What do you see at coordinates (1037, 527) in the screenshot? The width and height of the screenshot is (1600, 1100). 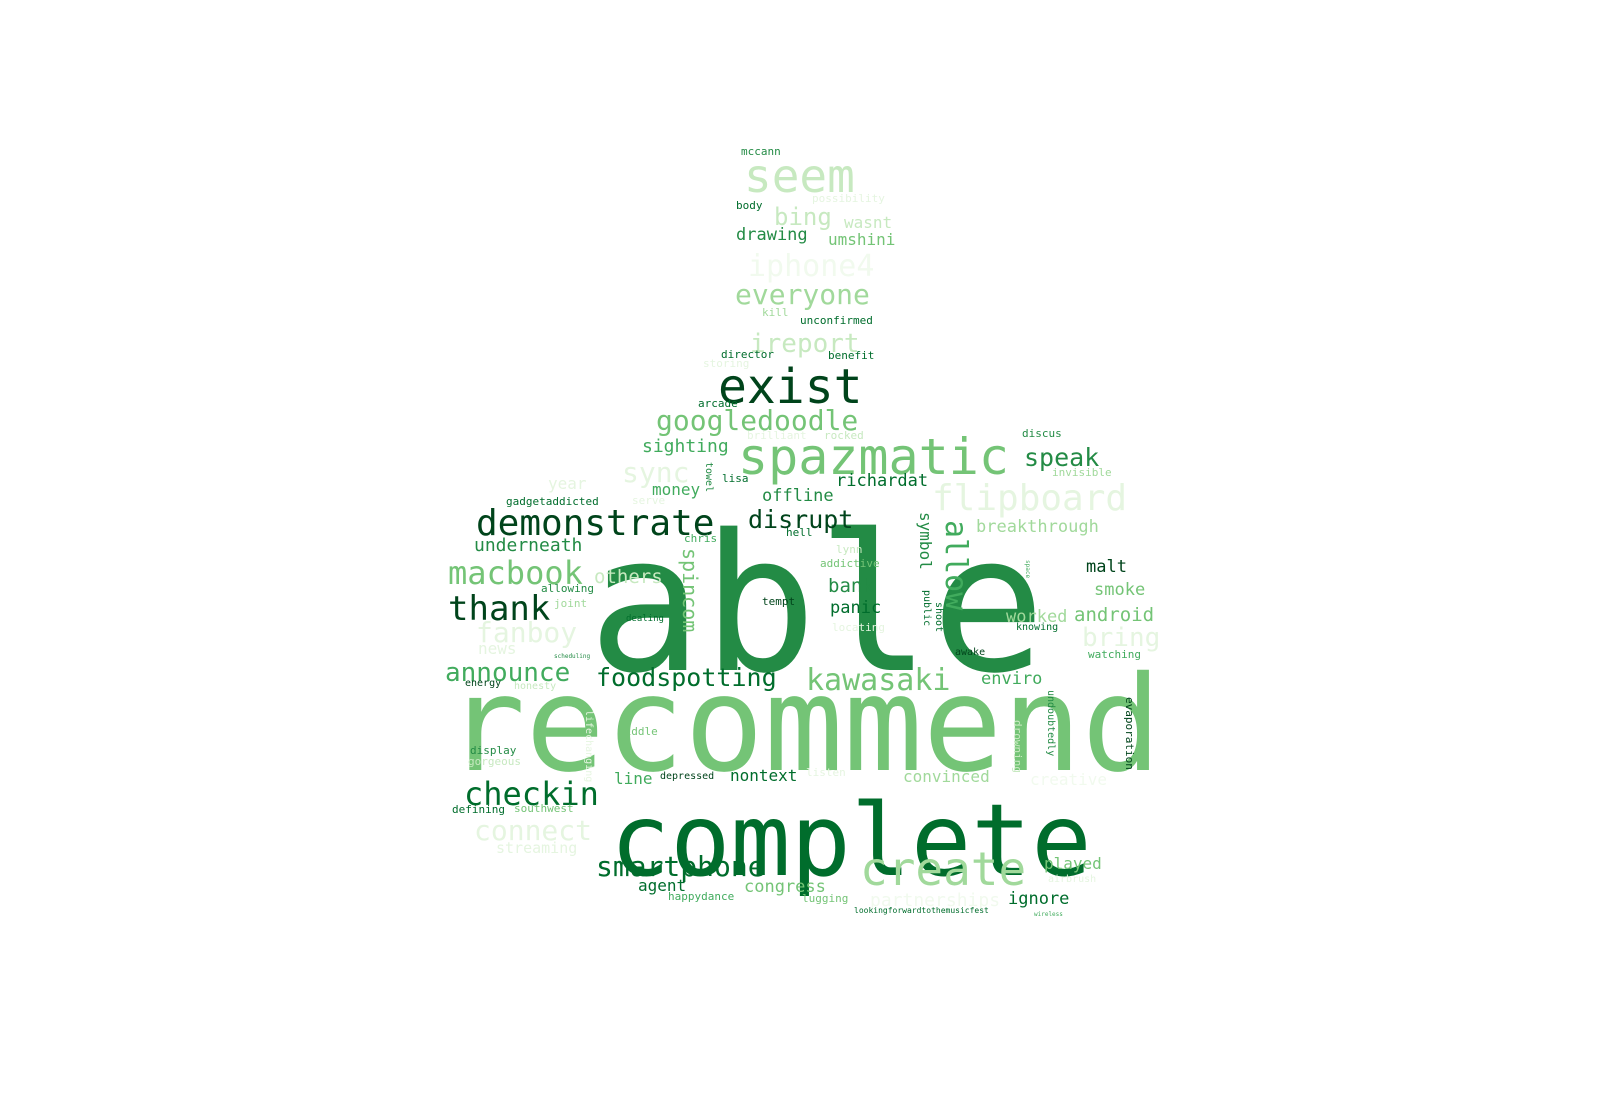 I see `cloud-word: breakthrough` at bounding box center [1037, 527].